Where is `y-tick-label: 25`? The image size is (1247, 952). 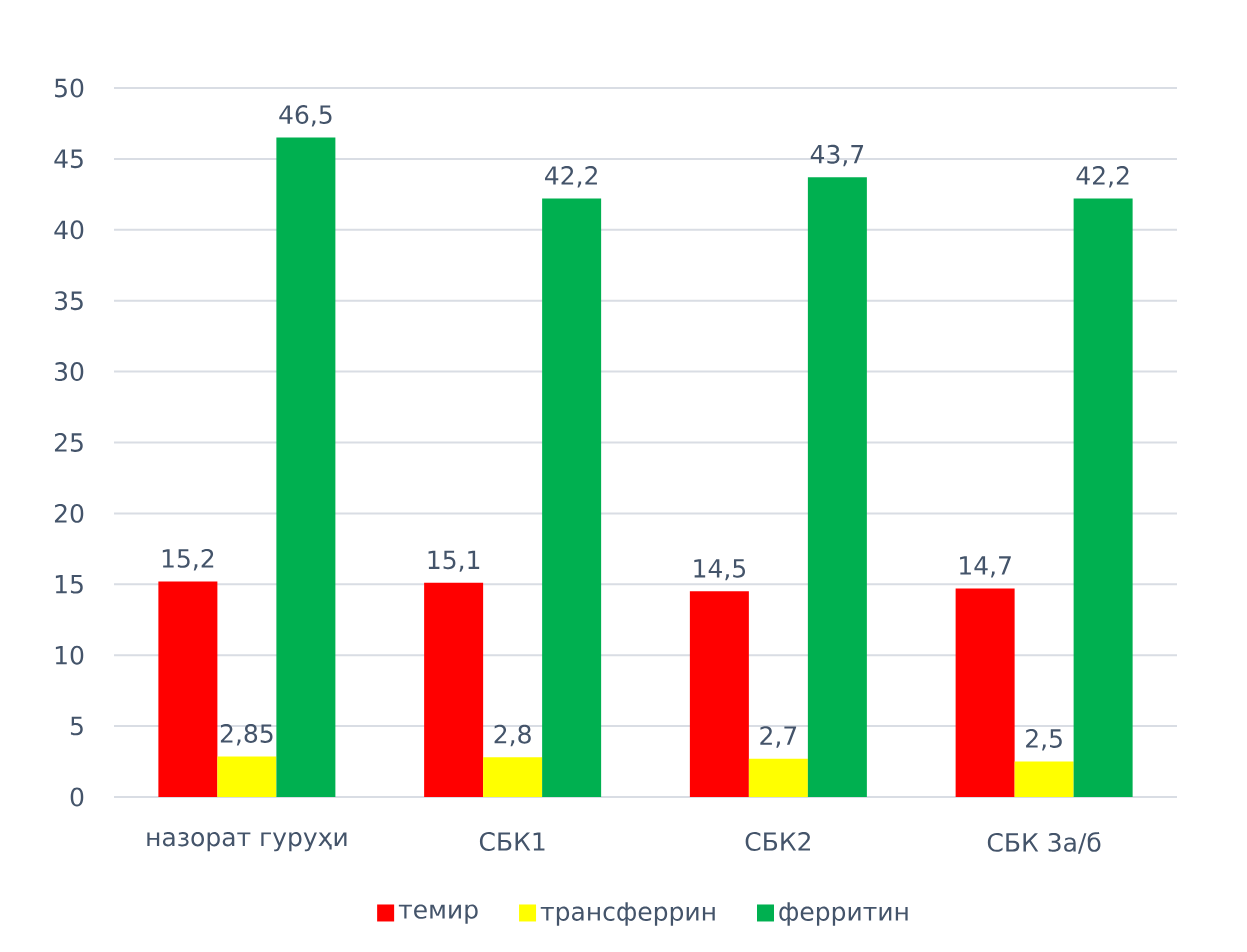
y-tick-label: 25 is located at coordinates (68, 442).